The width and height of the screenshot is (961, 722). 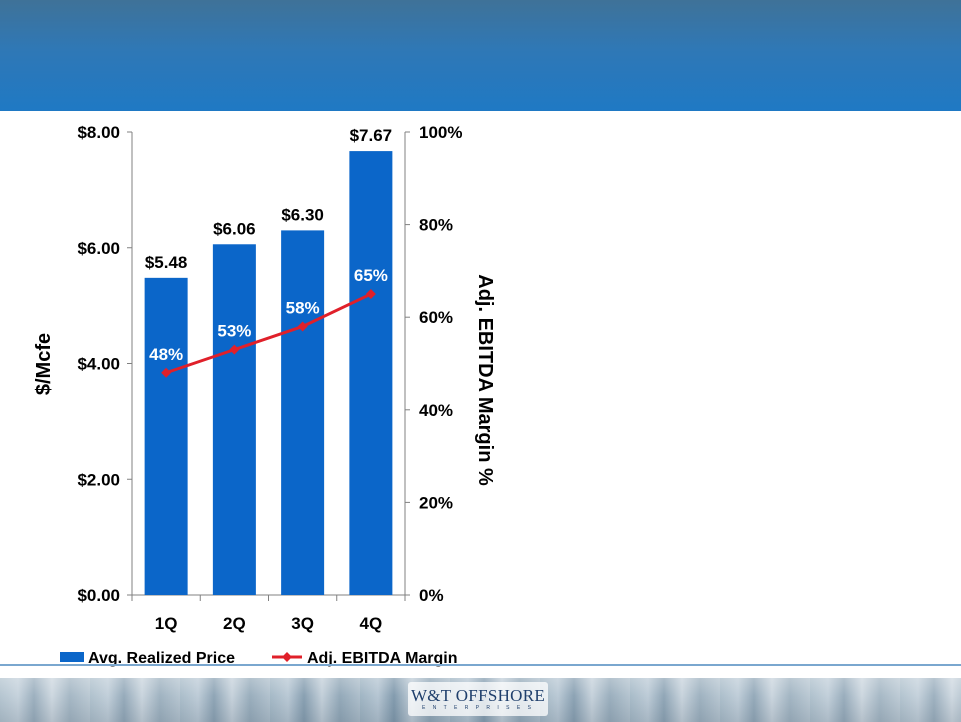 What do you see at coordinates (234, 331) in the screenshot?
I see `line-data-label: 53%` at bounding box center [234, 331].